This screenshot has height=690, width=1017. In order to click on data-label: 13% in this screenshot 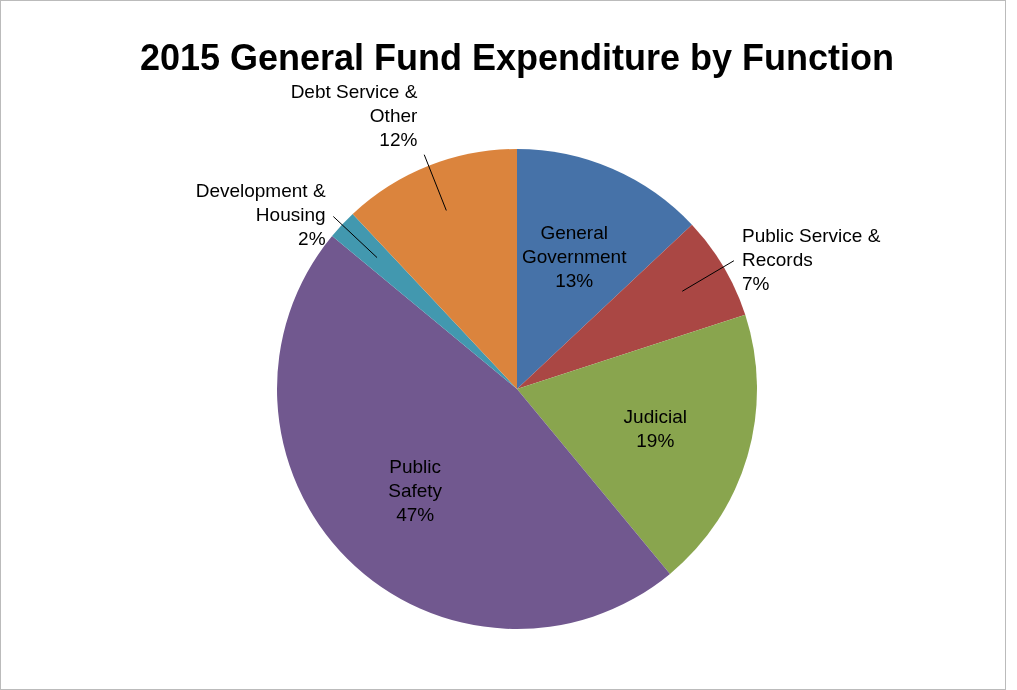, I will do `click(574, 280)`.